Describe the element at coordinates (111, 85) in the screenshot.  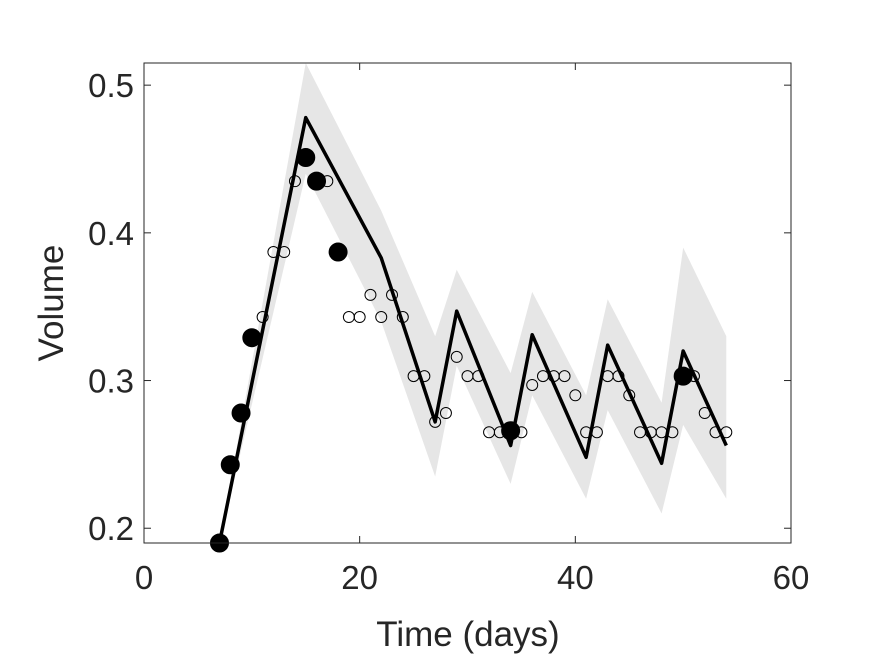
I see `y-tick-label: 0.5` at that location.